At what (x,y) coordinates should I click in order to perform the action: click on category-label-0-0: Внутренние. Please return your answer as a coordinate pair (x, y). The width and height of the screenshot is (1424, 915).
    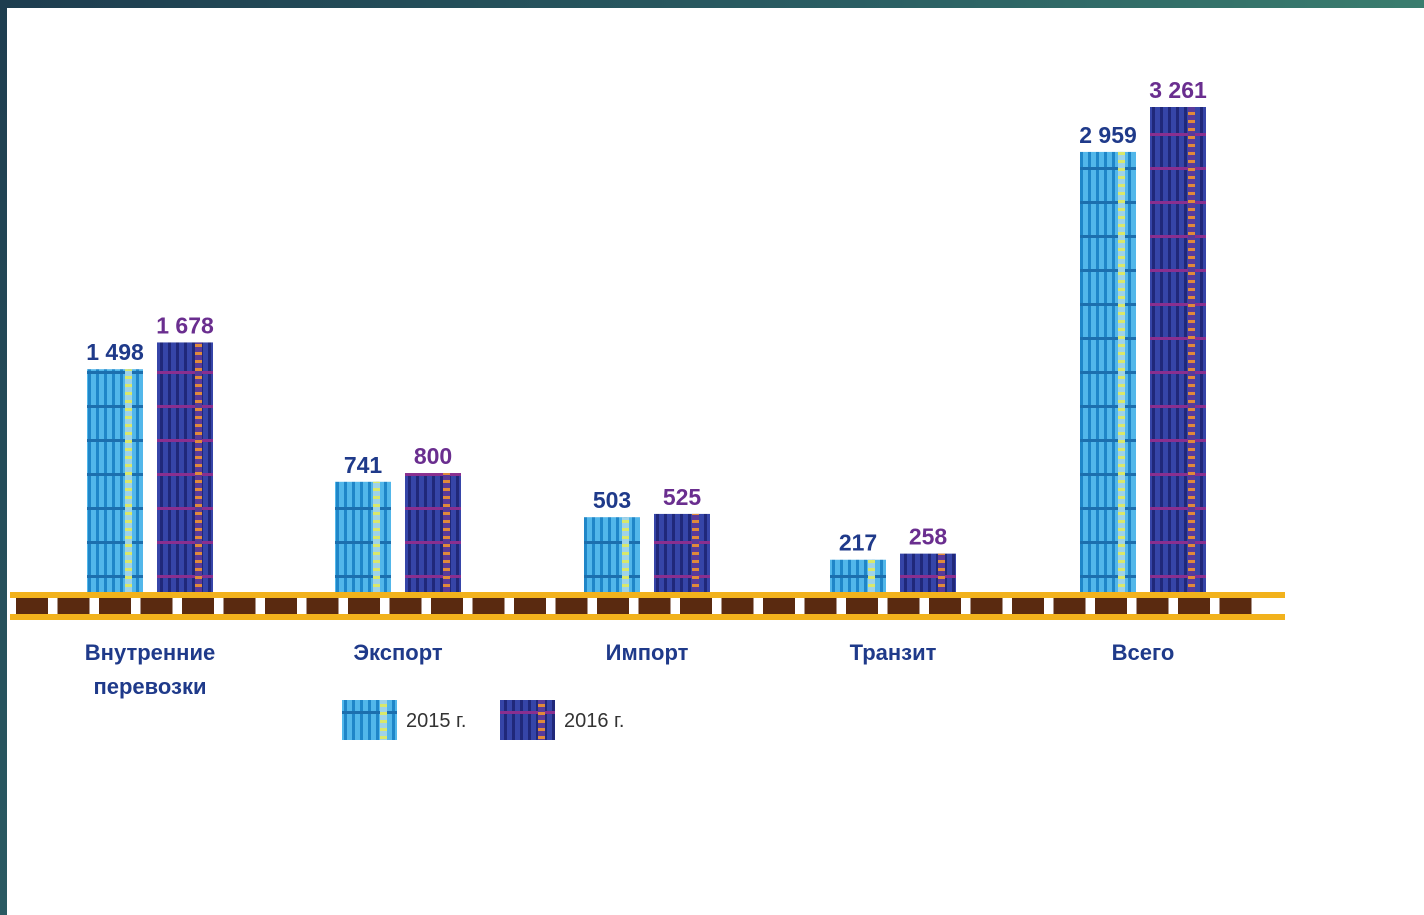
    Looking at the image, I should click on (150, 652).